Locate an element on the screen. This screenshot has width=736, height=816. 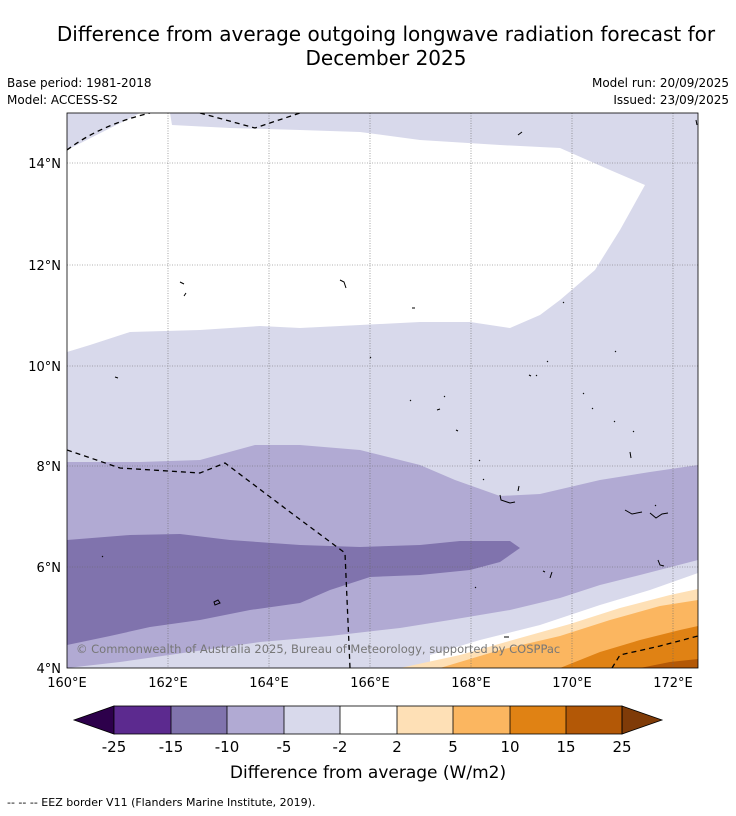
lon-label: 166°E is located at coordinates (370, 683).